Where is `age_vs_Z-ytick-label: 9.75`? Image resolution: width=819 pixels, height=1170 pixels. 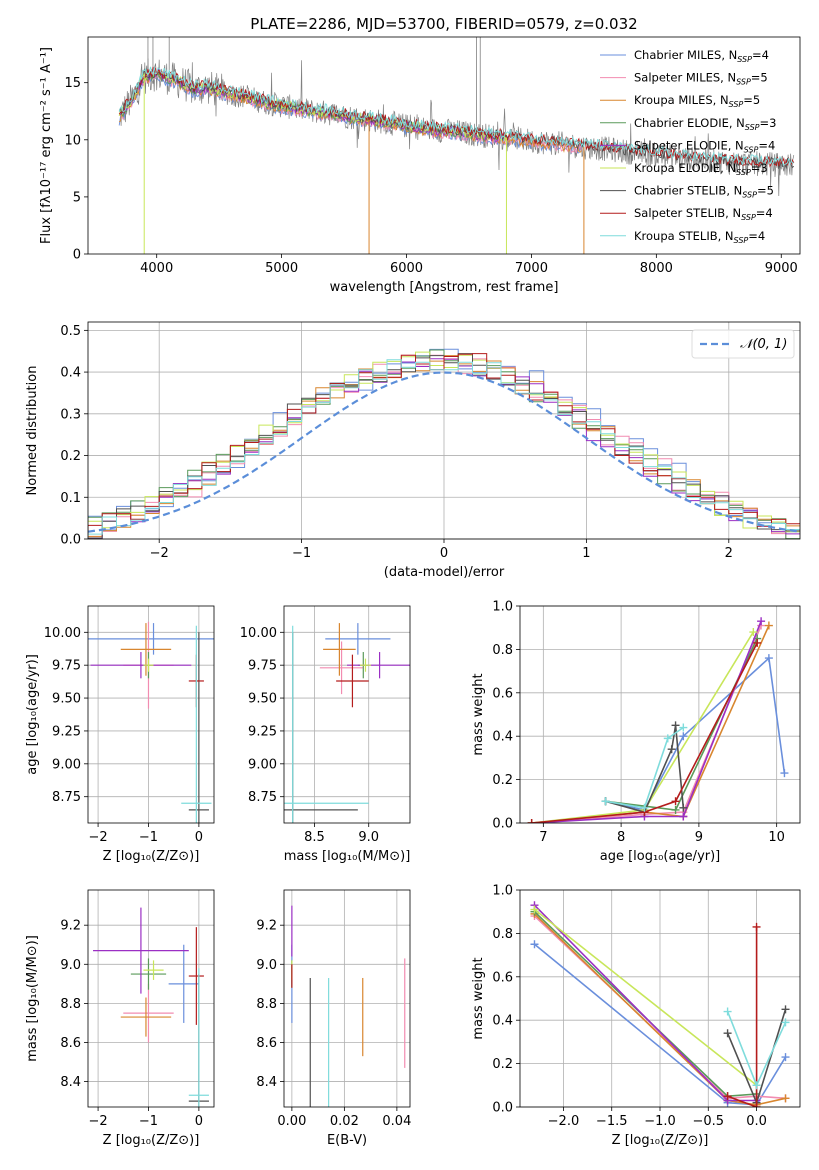 age_vs_Z-ytick-label: 9.75 is located at coordinates (66, 666).